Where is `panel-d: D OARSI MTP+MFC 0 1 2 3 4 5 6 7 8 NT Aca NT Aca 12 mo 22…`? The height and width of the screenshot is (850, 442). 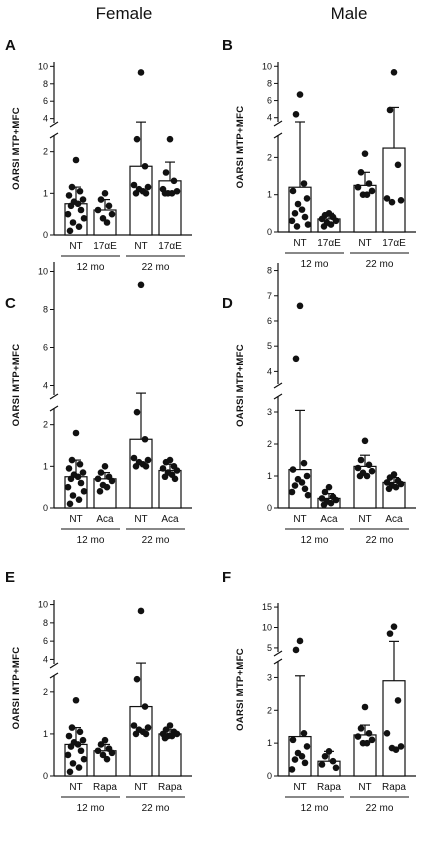
panel-d: D OARSI MTP+MFC 0 1 2 3 4 5 6 7 8 NT Aca NT Aca 12 mo 22… is located at coordinates (319, 404).